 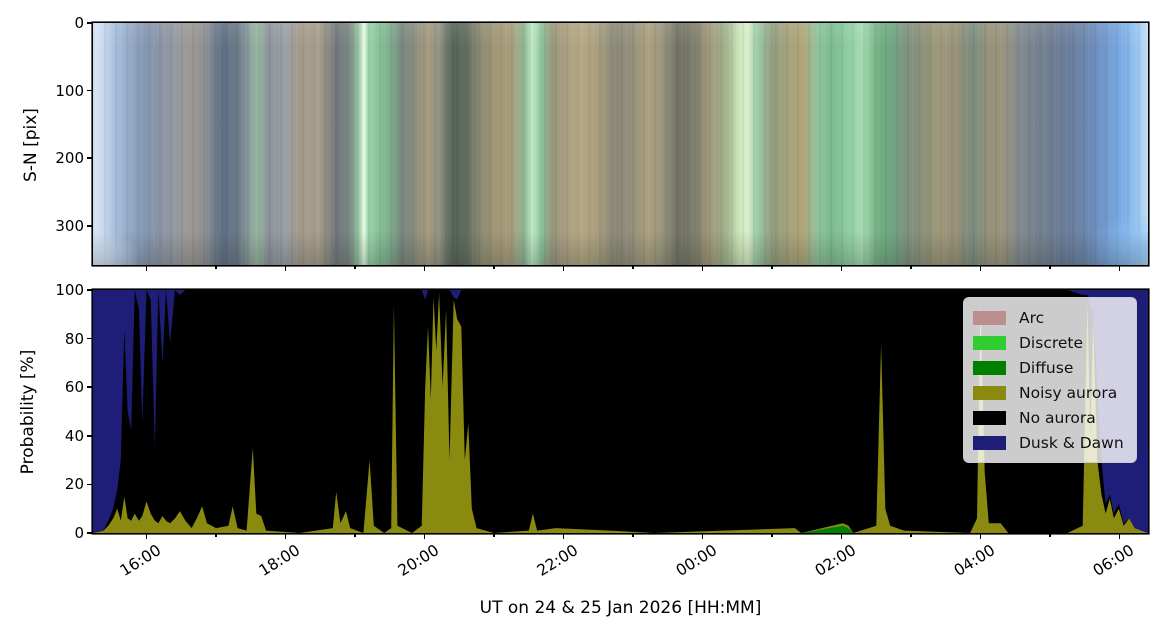 I want to click on keogram-y-tick-label: 300, so click(x=69, y=225).